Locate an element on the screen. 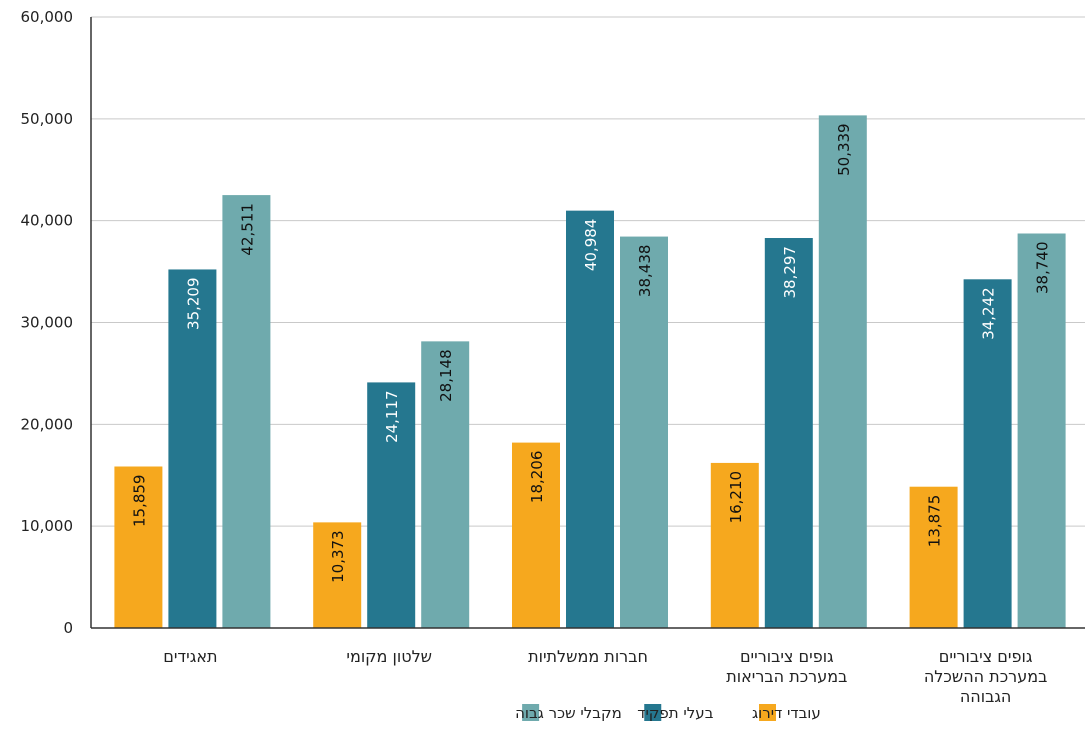 The height and width of the screenshot is (735, 1085). data-label: 34,242 is located at coordinates (989, 313).